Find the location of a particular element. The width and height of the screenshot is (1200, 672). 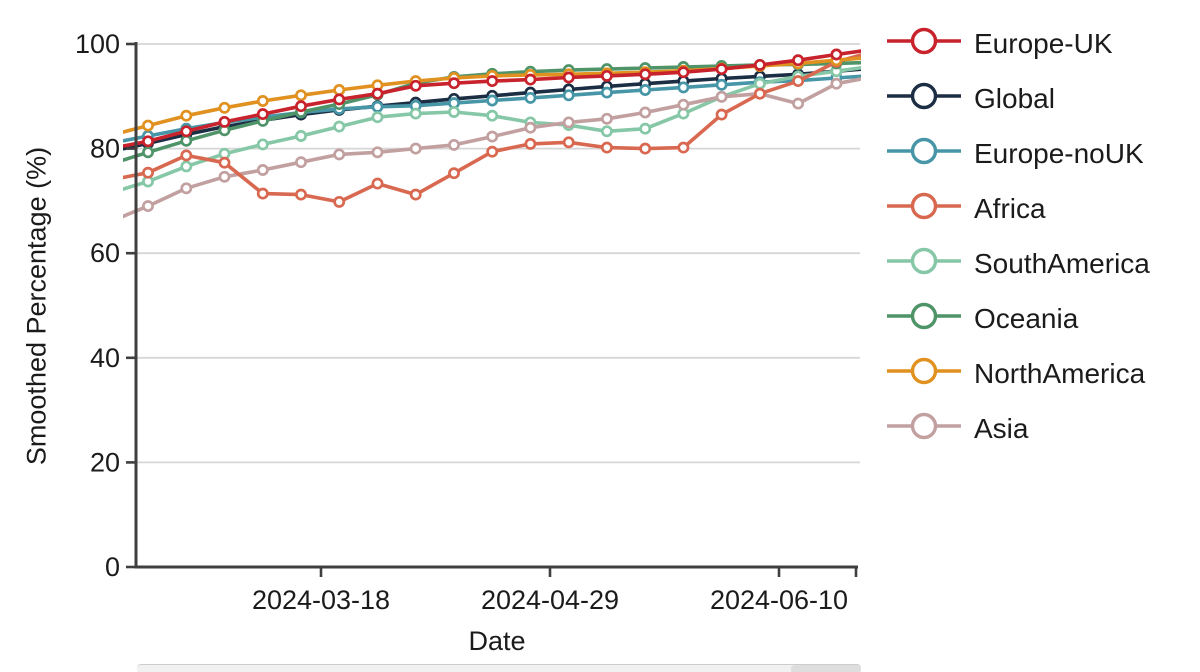

legend-label: NorthAmerica is located at coordinates (1060, 373).